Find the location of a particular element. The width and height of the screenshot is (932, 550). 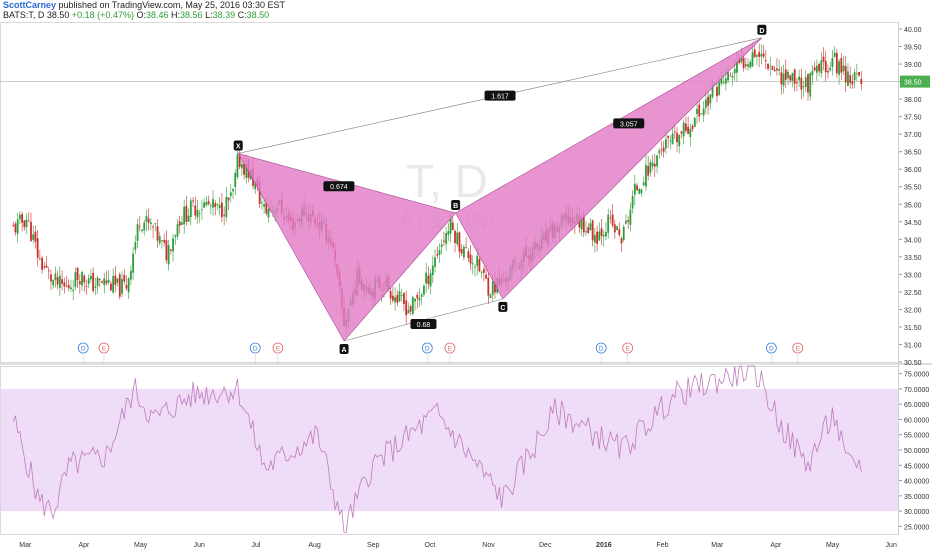

ratio-label: 0.68 is located at coordinates (424, 325).